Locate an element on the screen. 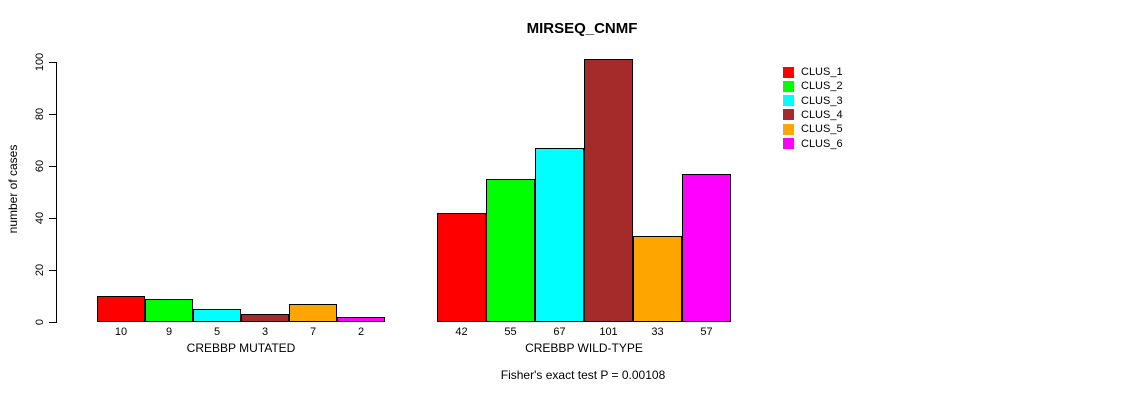  bar-value-label: 33 is located at coordinates (657, 332).